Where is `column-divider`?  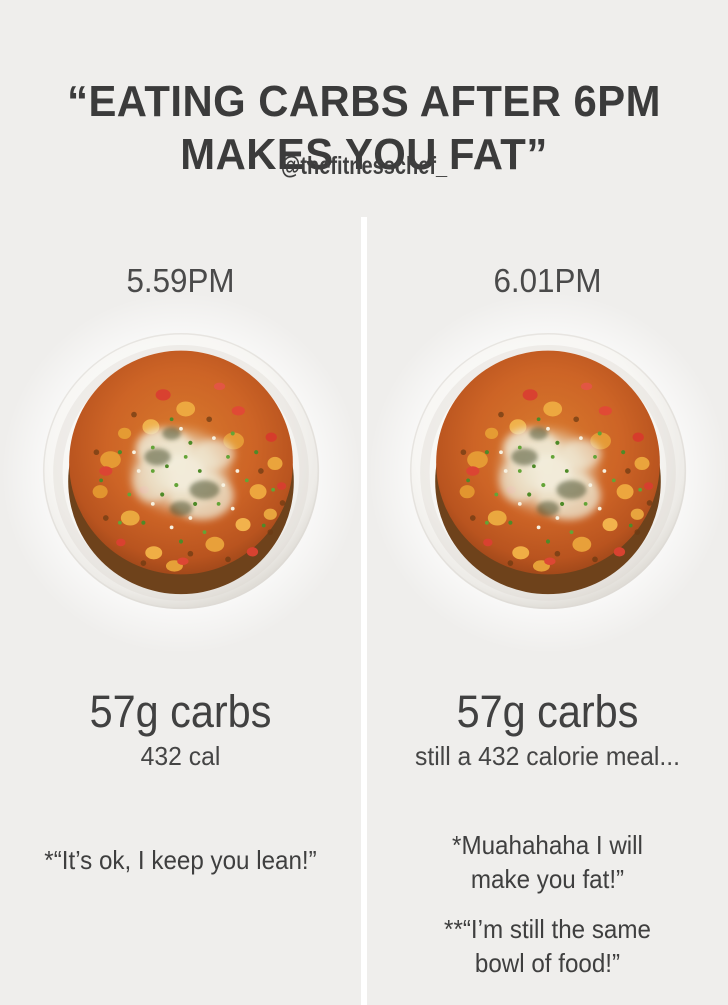
column-divider is located at coordinates (364, 611).